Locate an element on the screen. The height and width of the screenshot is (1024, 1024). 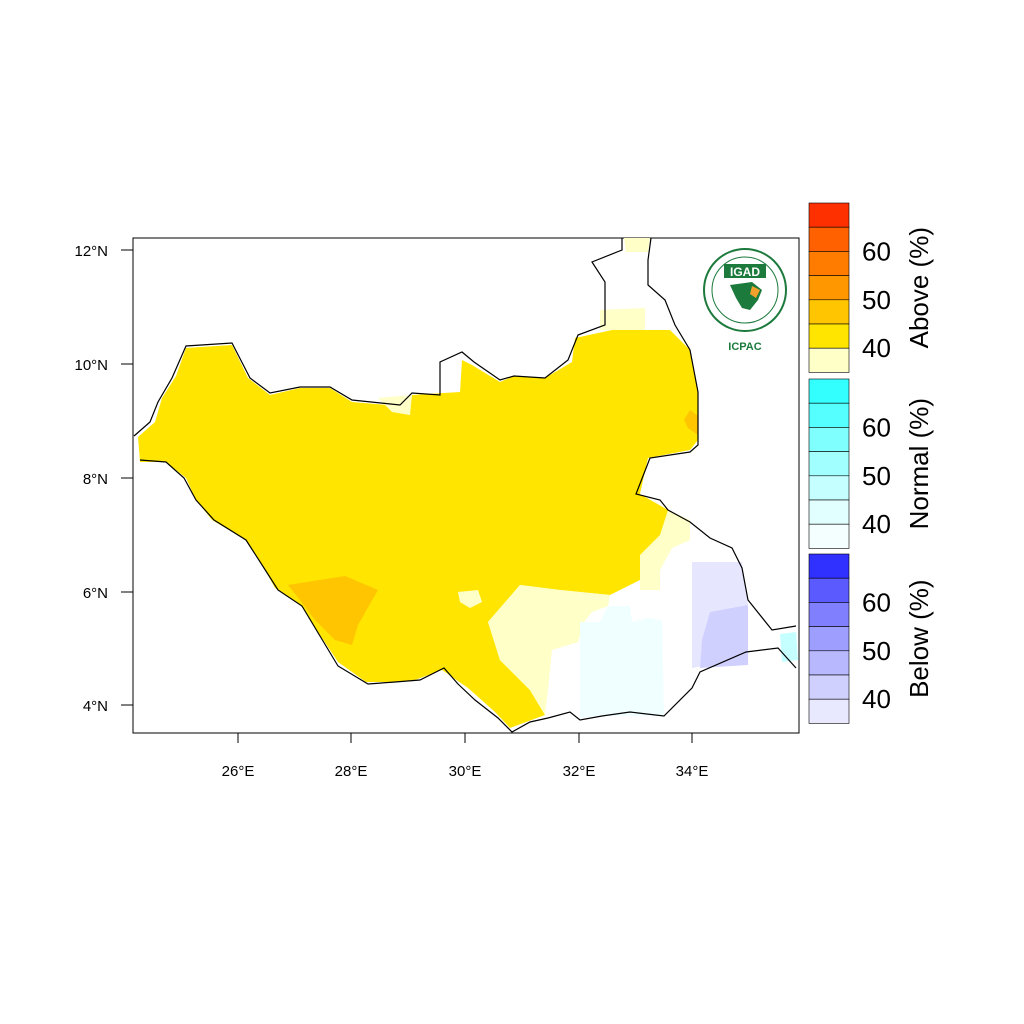
lat-tick-6: 6°N is located at coordinates (95, 593).